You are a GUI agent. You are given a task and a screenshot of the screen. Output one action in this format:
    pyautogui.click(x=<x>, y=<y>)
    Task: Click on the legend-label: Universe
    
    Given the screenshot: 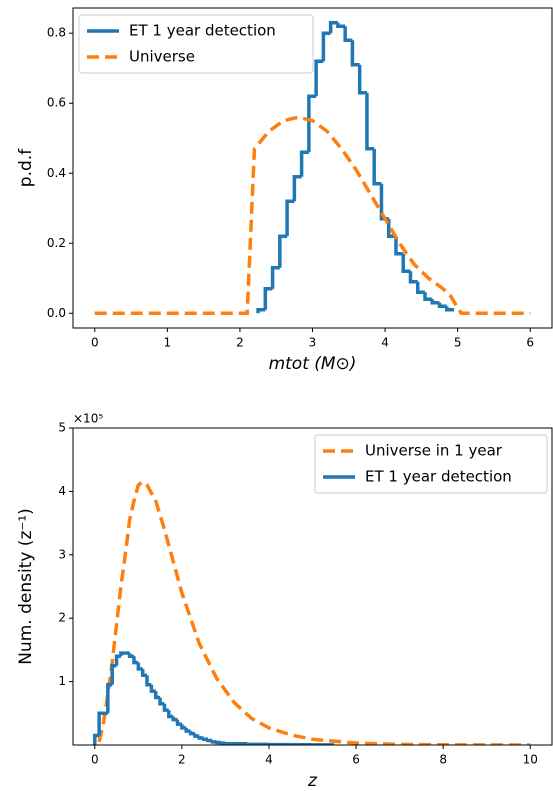 What is the action you would take?
    pyautogui.click(x=162, y=57)
    